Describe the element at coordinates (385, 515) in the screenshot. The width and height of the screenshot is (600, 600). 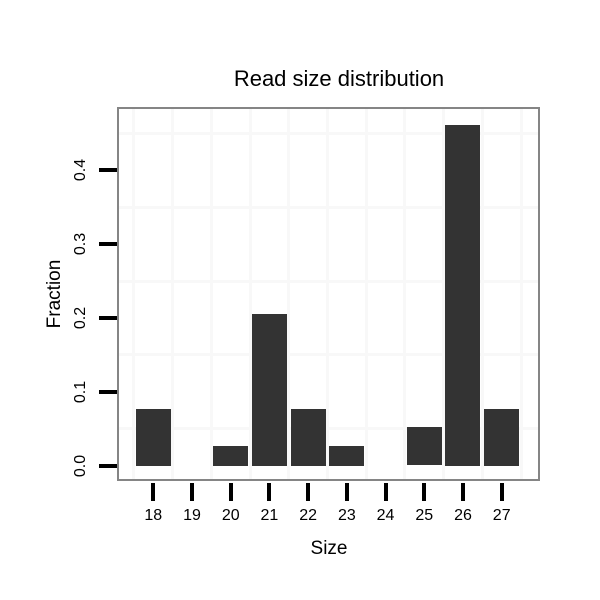
I see `x-tick-label: 24` at that location.